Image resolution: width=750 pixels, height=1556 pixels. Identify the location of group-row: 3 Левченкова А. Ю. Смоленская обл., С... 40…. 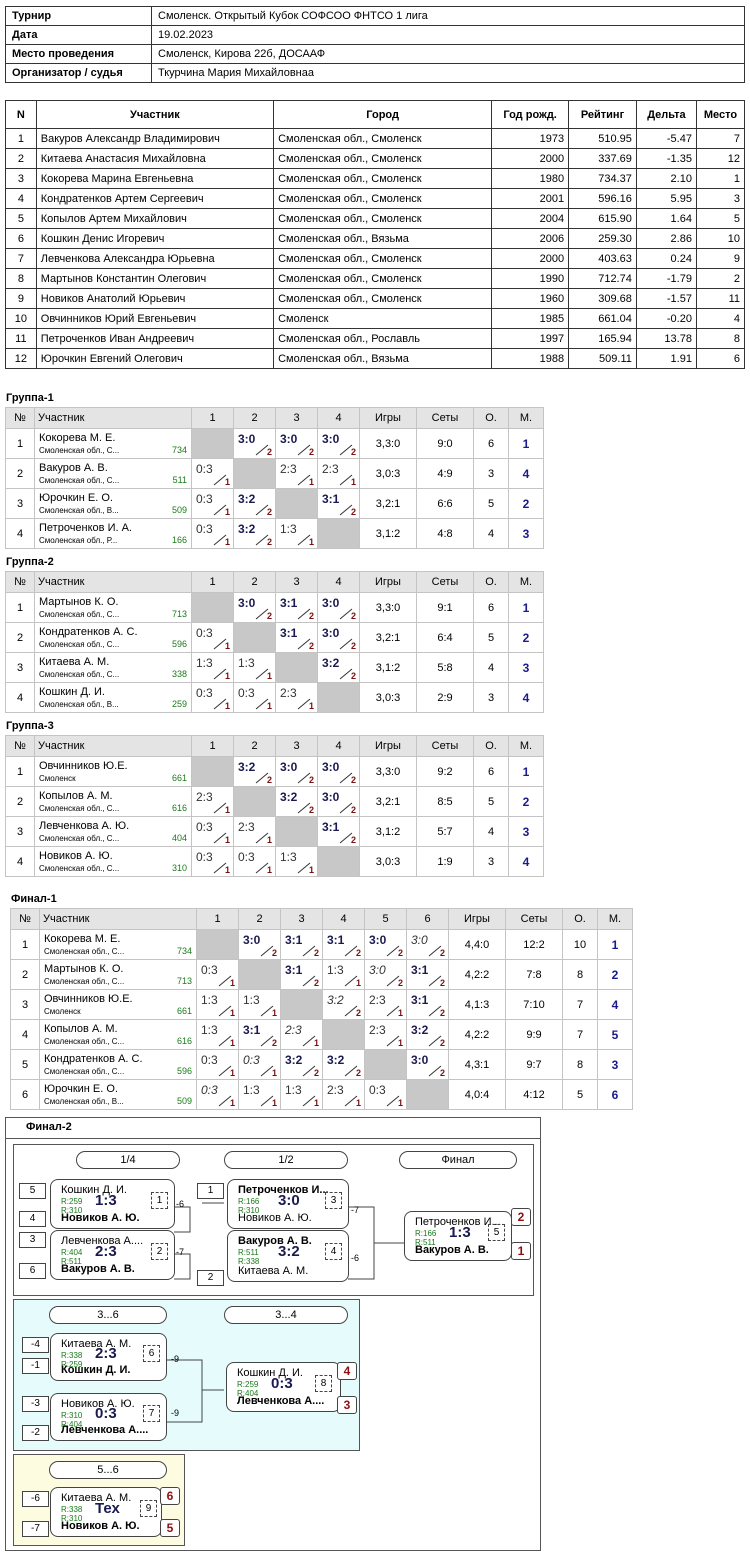
(274, 831).